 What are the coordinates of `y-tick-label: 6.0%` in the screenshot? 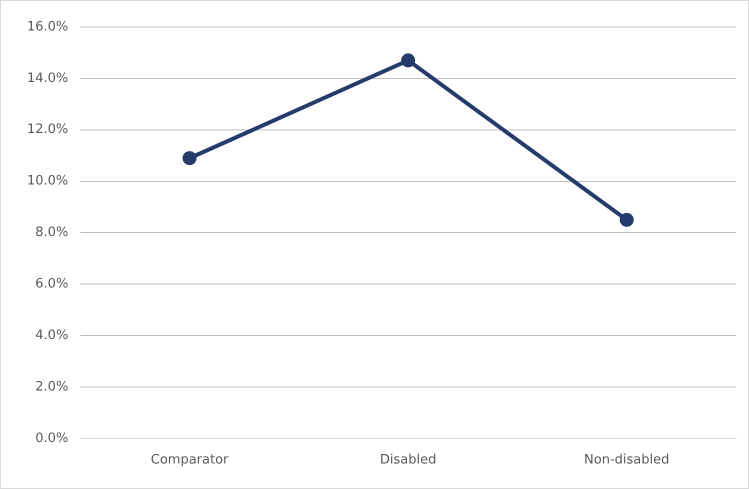 It's located at (51, 284).